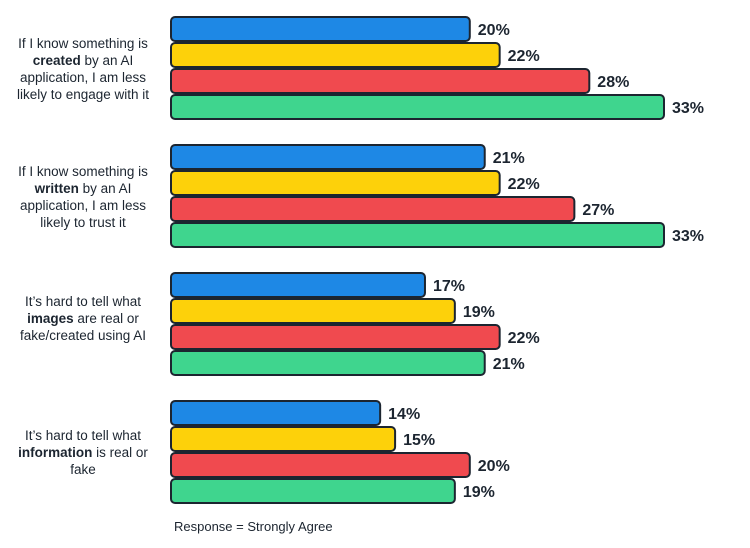 The height and width of the screenshot is (548, 750). I want to click on value-label-g3-s1: 15%, so click(419, 440).